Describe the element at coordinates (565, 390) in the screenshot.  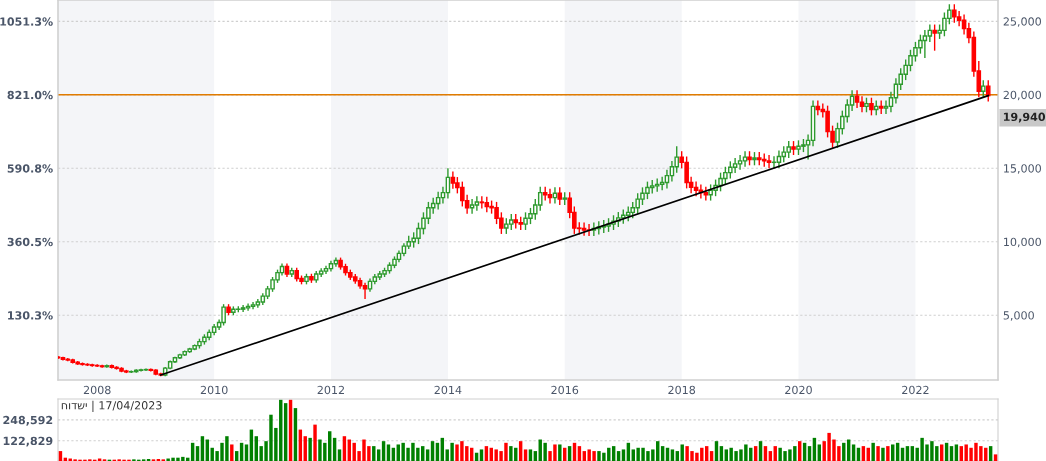
I see `x-tick-label: 2016` at that location.